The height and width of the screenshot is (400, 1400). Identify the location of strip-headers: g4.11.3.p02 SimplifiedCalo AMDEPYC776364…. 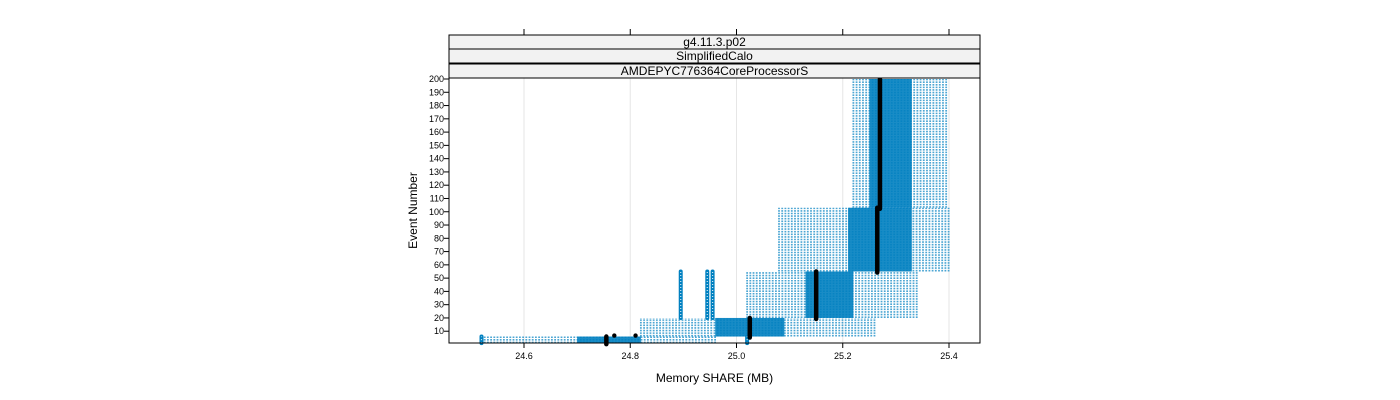
(714, 56).